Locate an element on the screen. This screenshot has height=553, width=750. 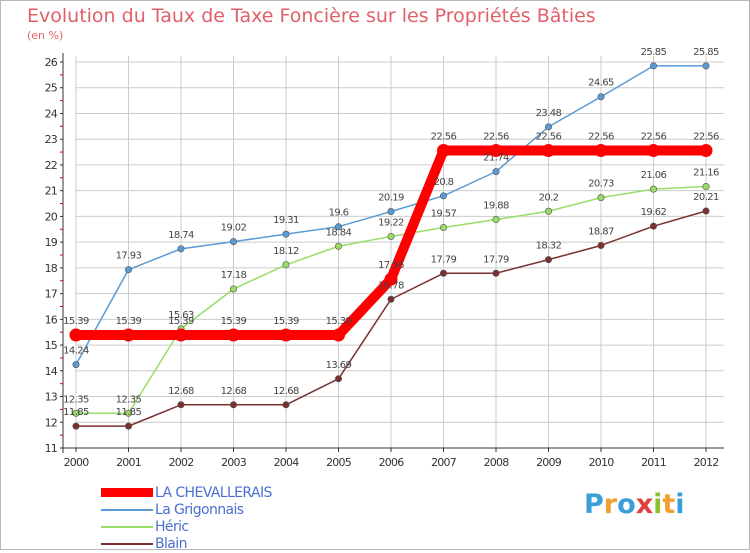
y-tick-label: 11 is located at coordinates (51, 448).